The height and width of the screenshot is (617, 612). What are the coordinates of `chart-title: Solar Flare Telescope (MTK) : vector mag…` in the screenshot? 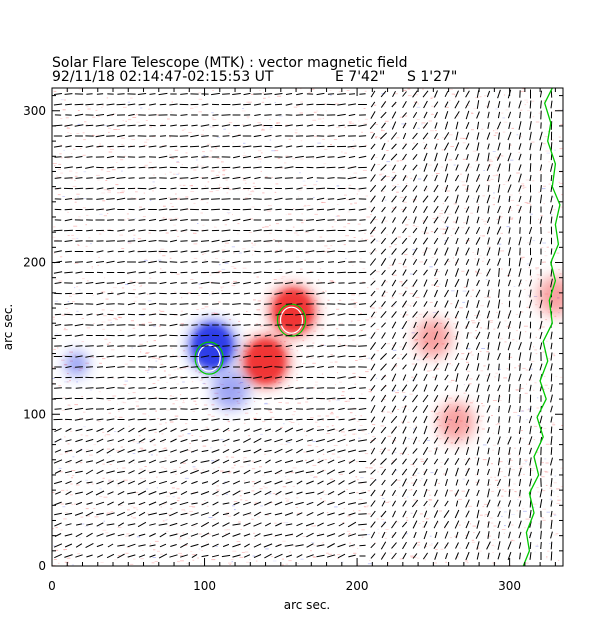 It's located at (230, 63).